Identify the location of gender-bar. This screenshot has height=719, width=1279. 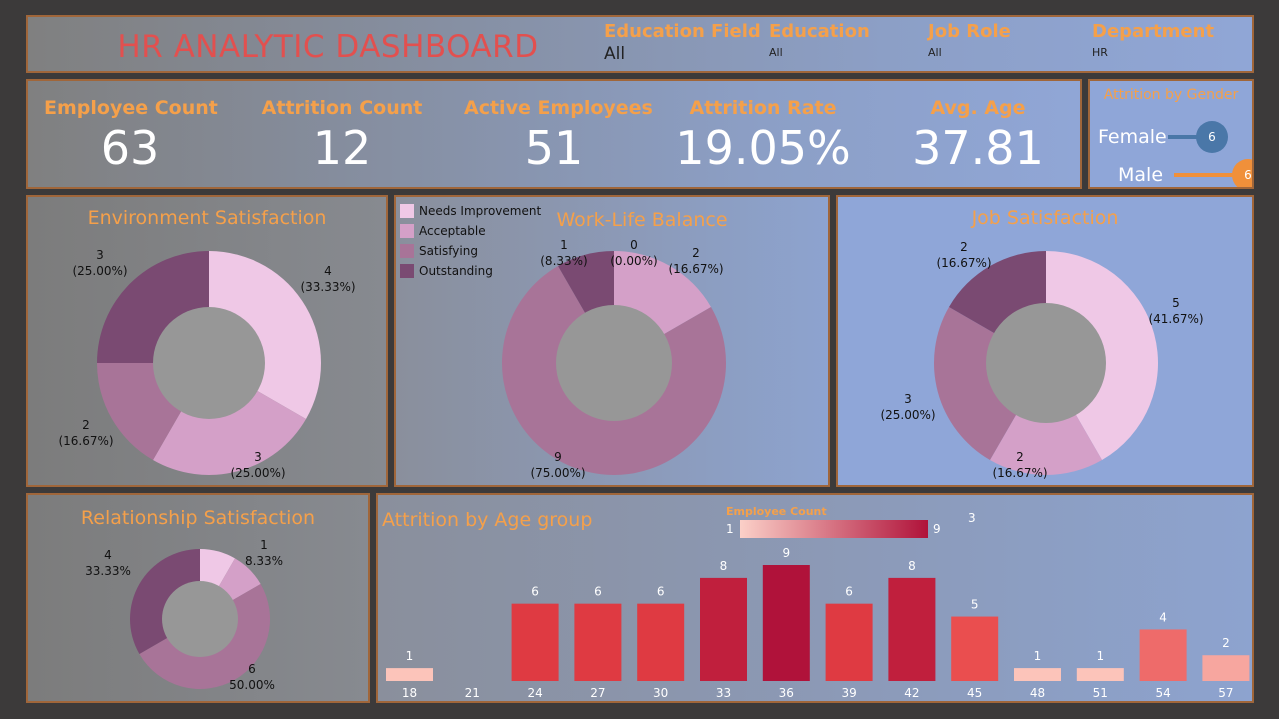
(1184, 137).